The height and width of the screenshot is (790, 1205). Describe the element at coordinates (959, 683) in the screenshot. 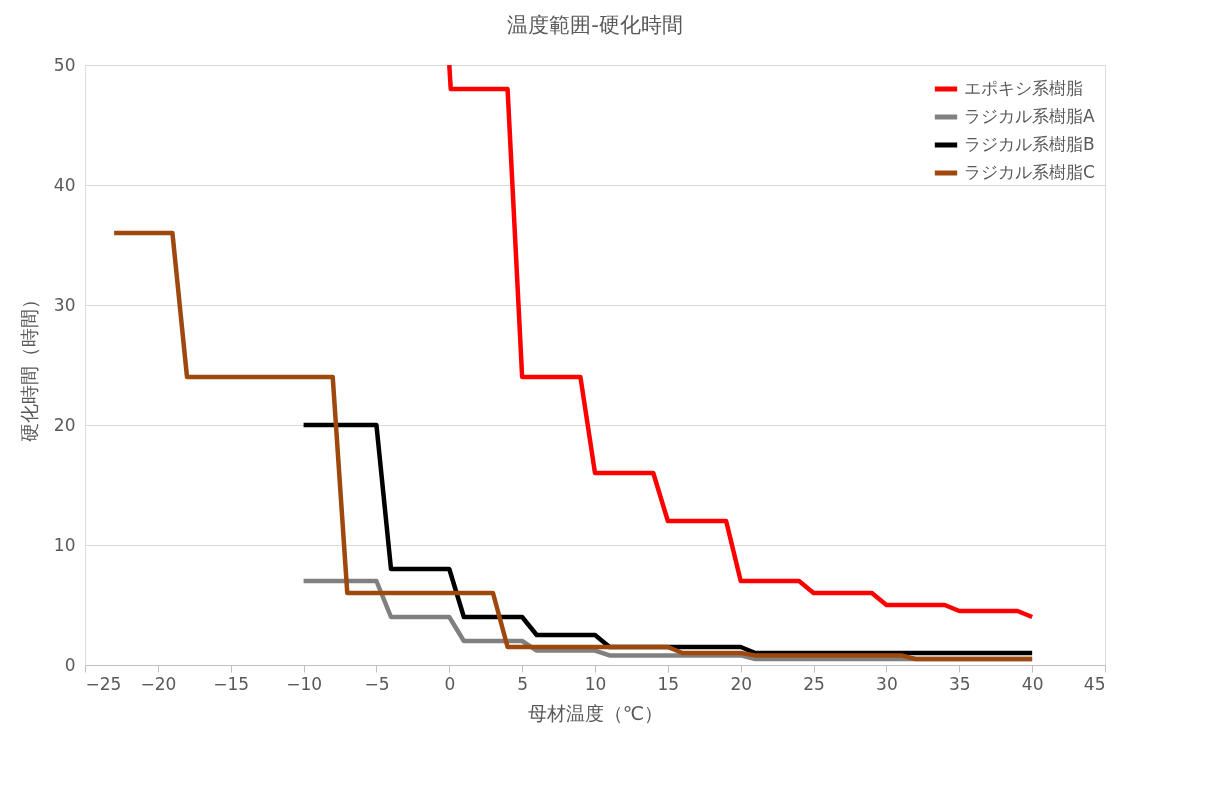

I see `x-tick-label: 35` at that location.